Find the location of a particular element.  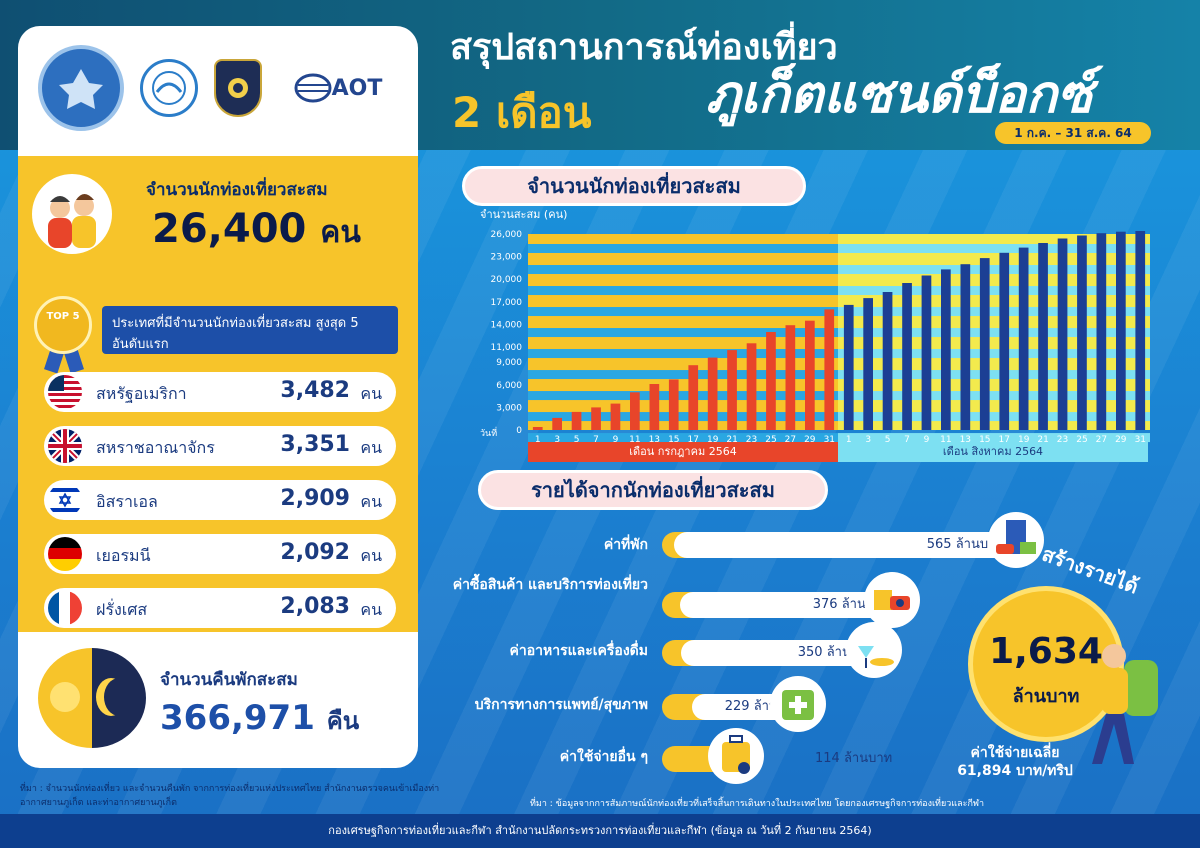

country-count: 3,482 is located at coordinates (315, 390).